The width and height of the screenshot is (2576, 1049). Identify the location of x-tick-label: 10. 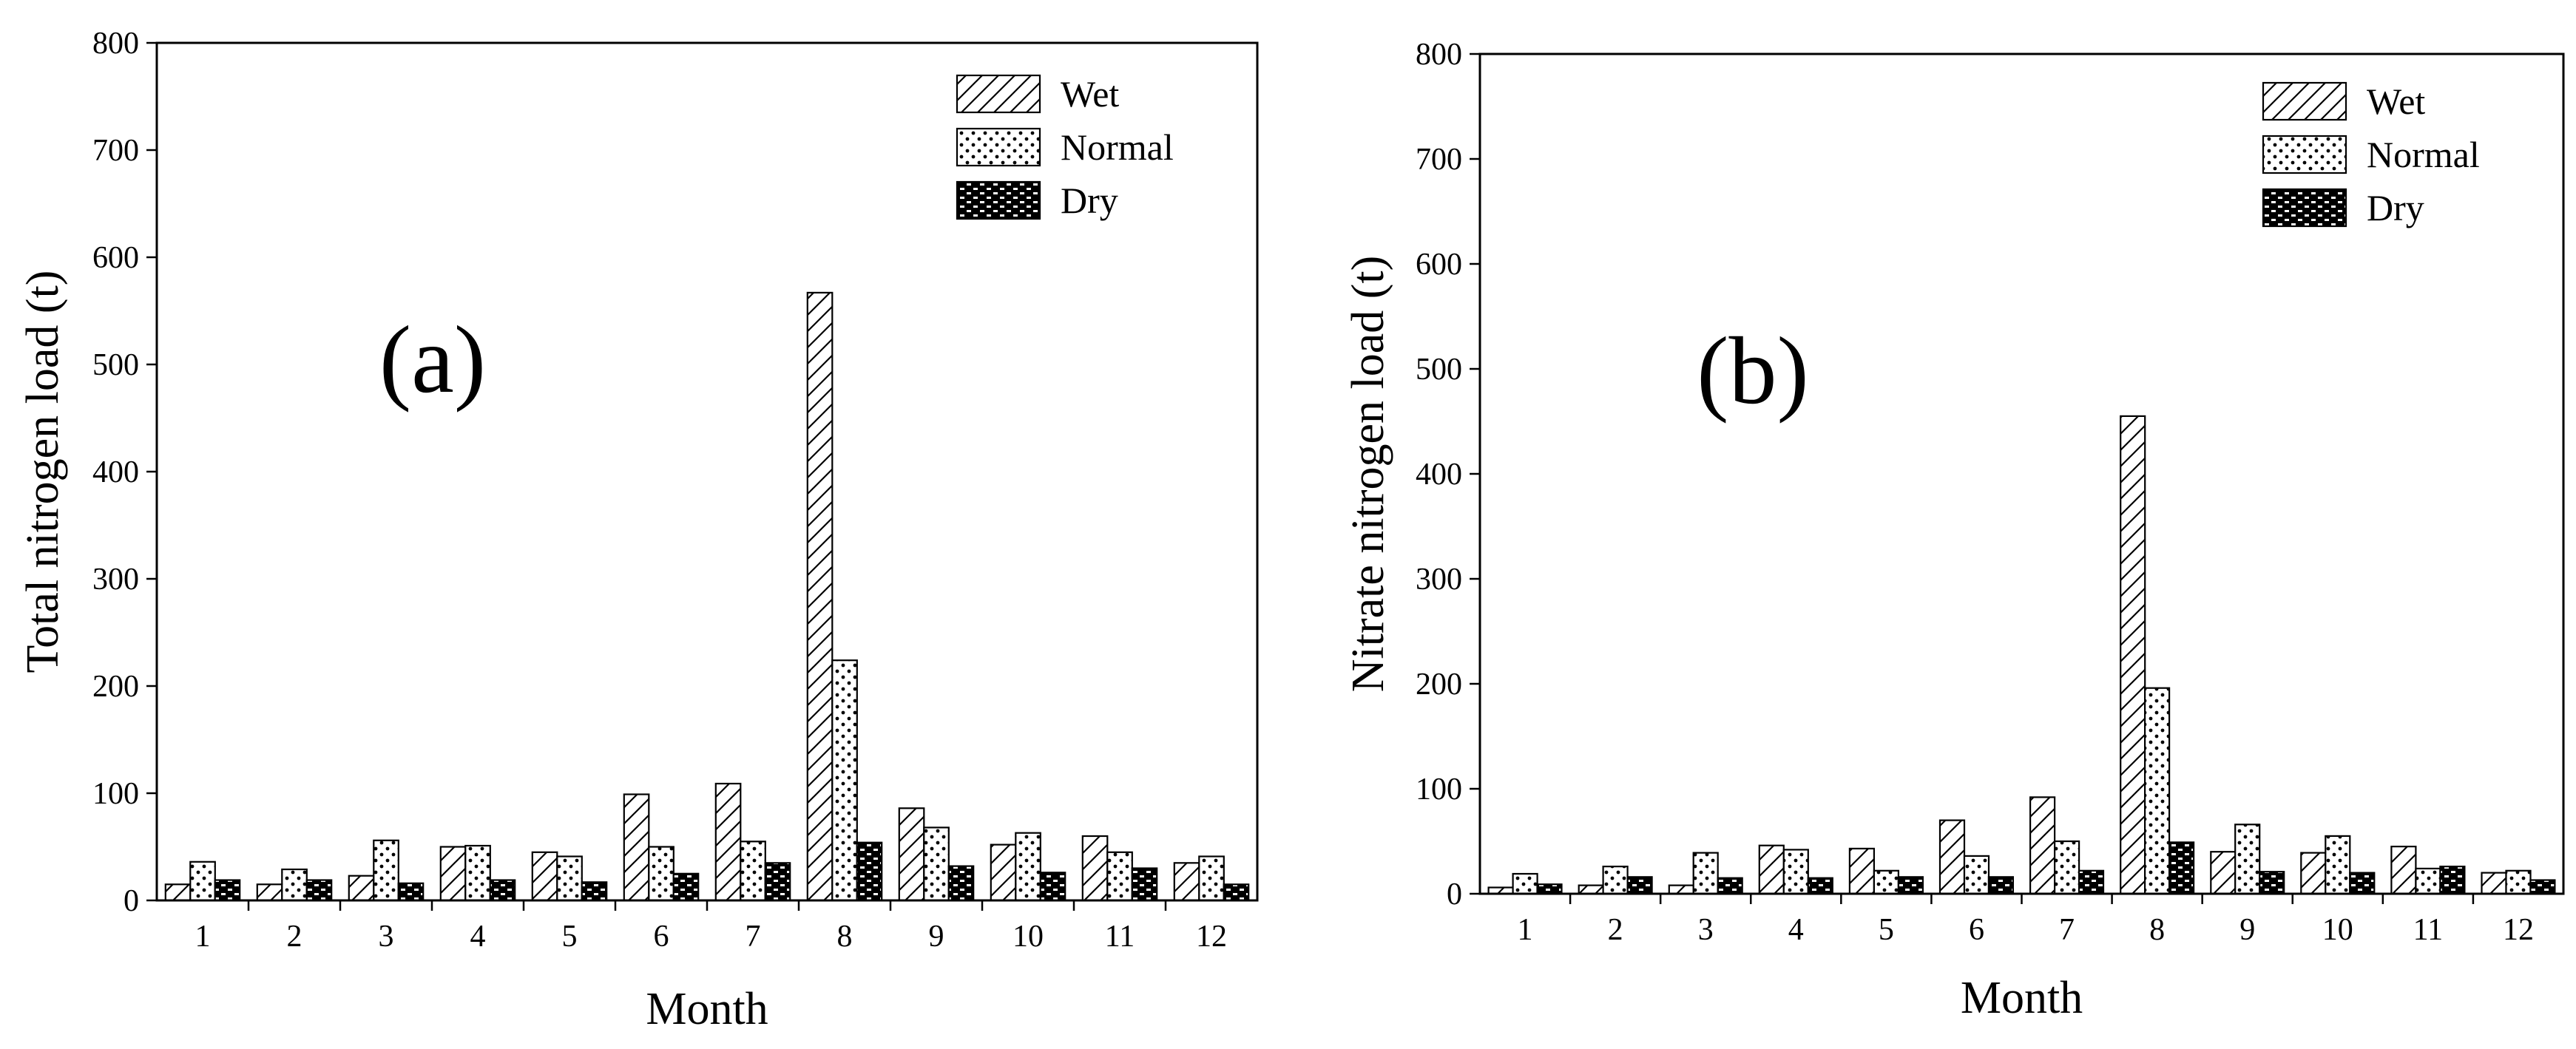
(2337, 930).